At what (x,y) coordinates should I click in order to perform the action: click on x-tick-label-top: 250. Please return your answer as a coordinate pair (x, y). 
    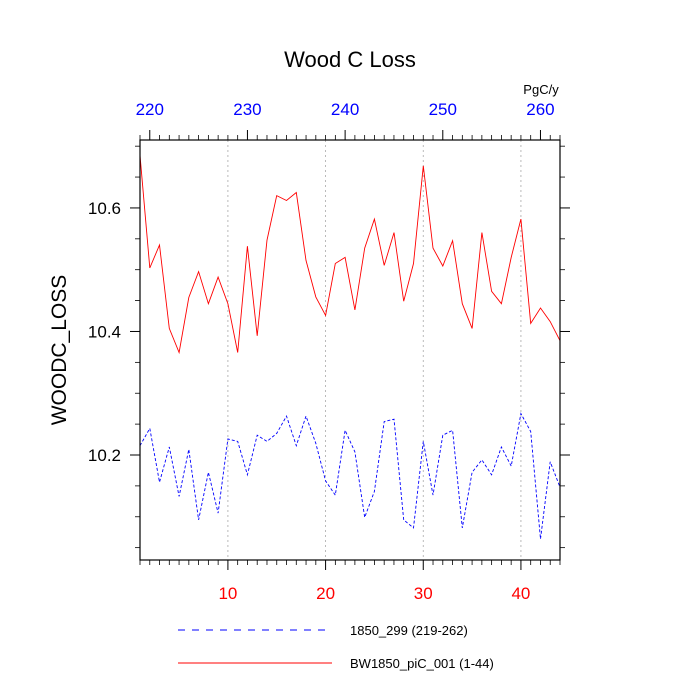
    Looking at the image, I should click on (443, 109).